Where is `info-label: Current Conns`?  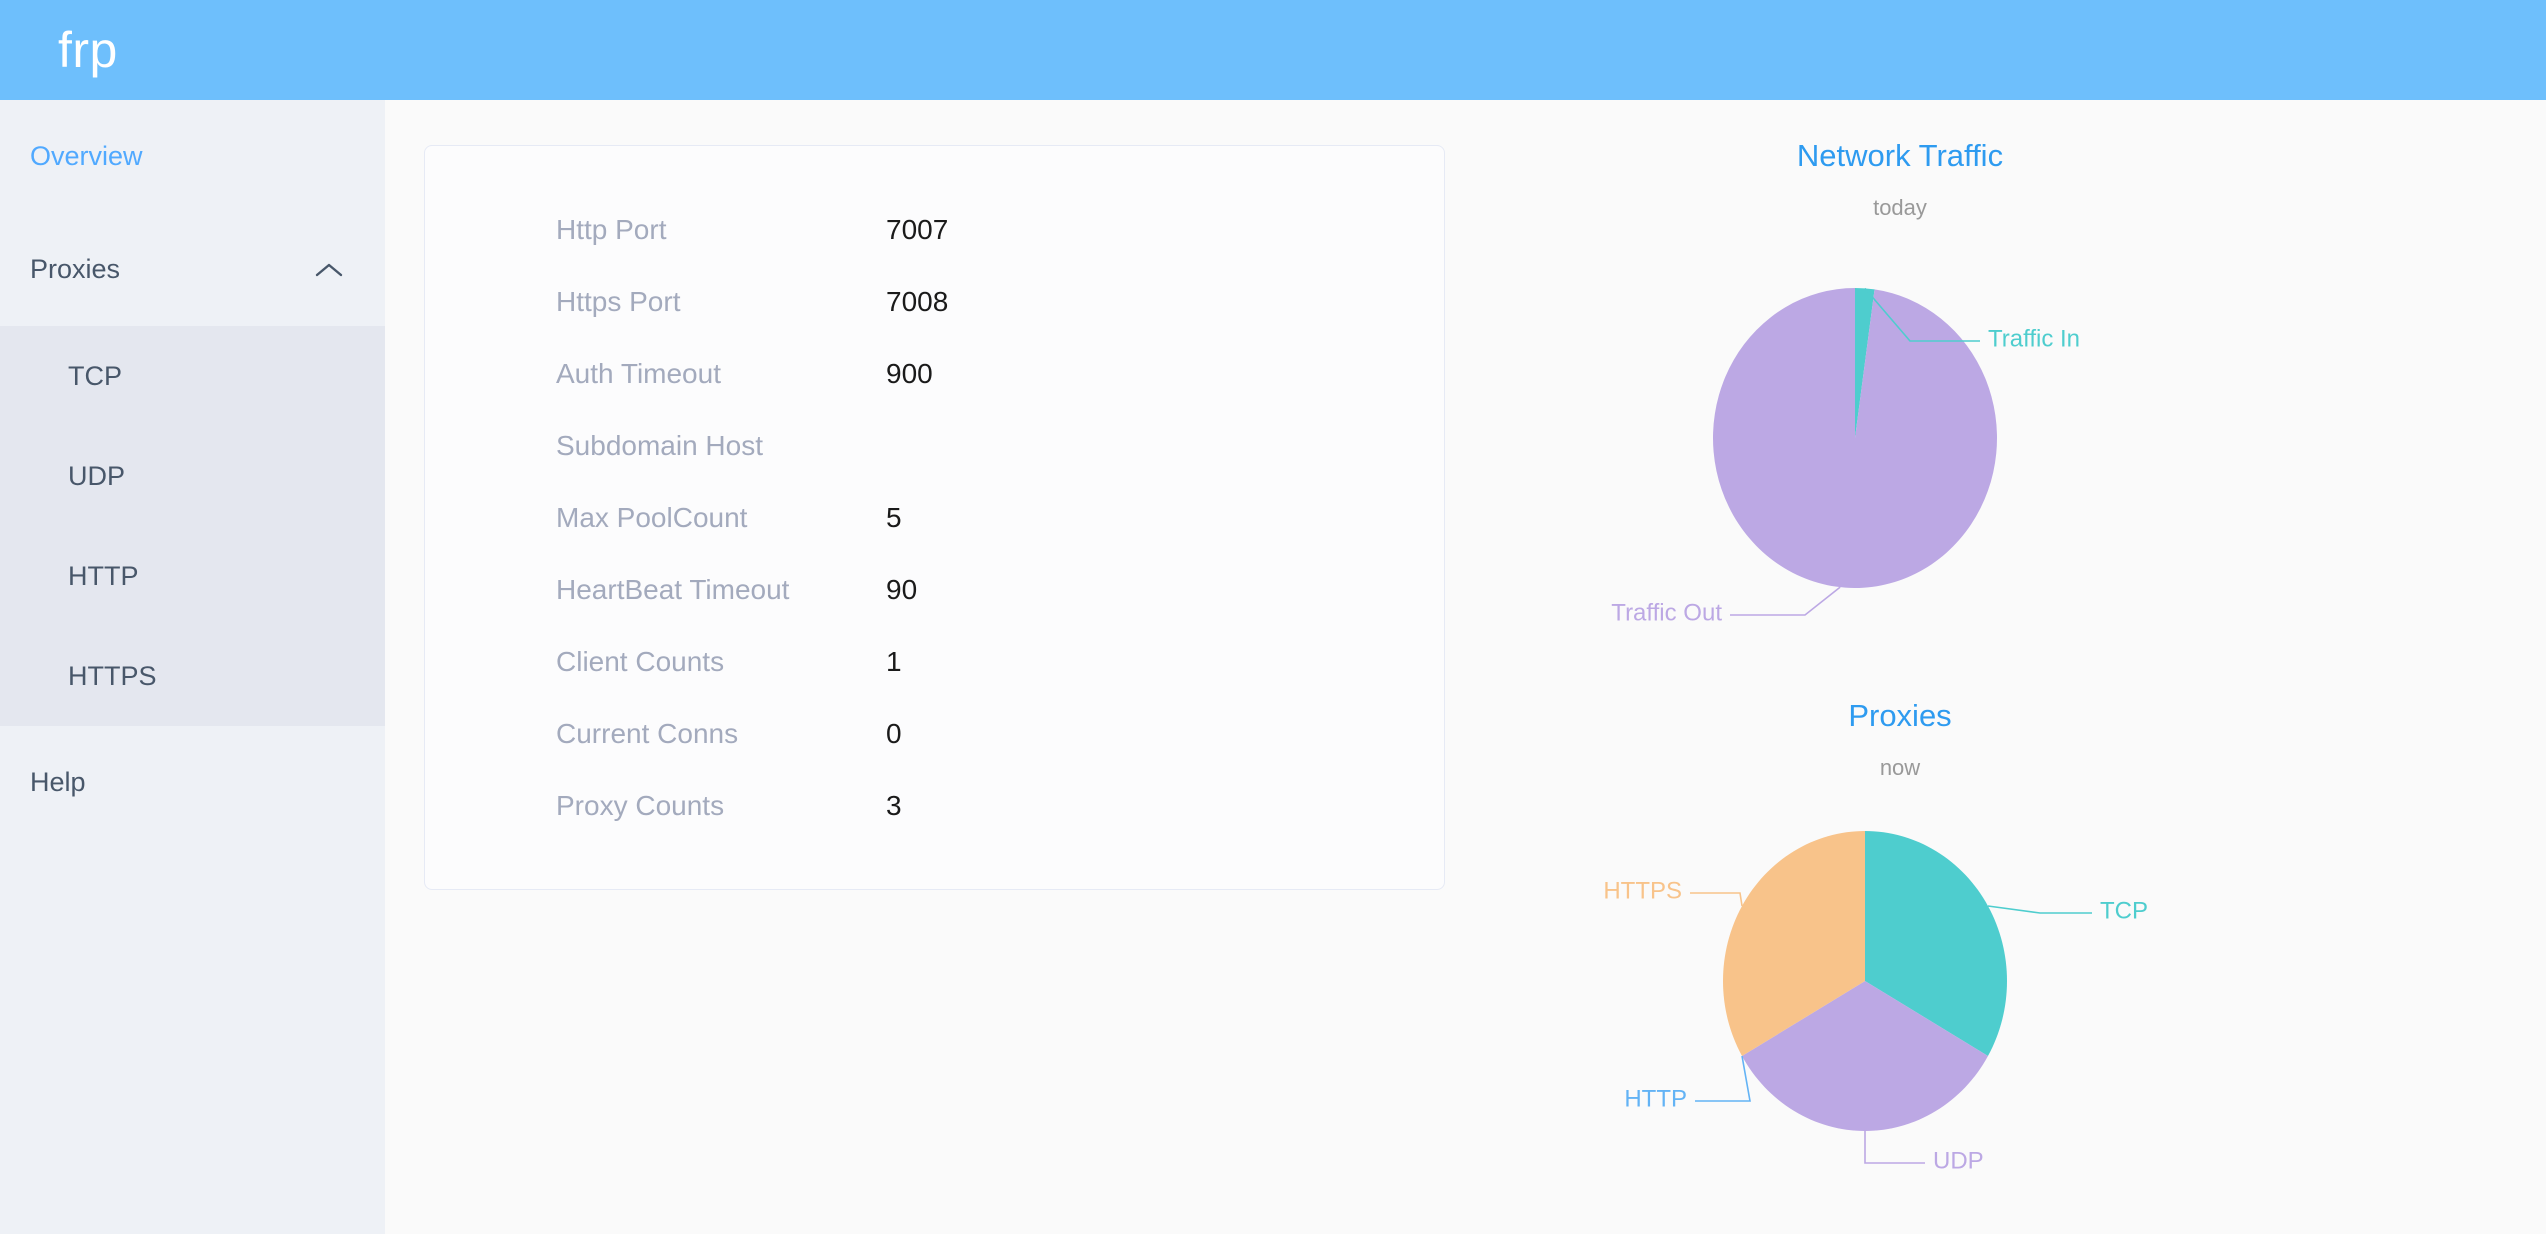
info-label: Current Conns is located at coordinates (647, 733).